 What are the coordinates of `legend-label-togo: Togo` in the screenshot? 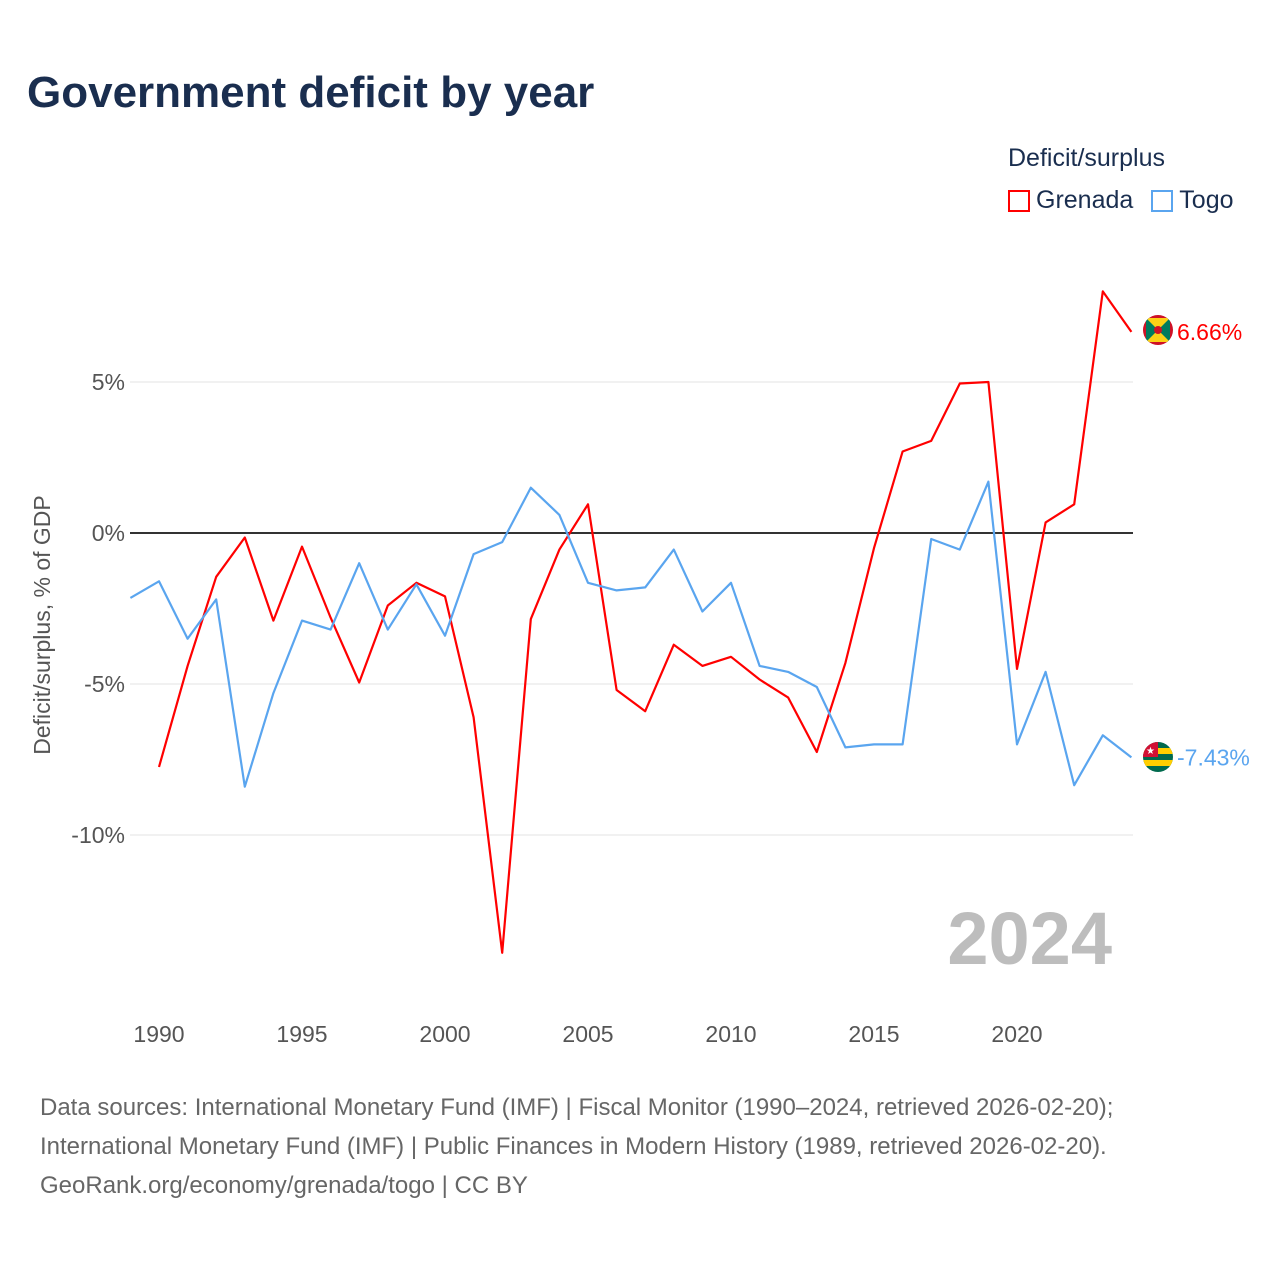 It's located at (1206, 200).